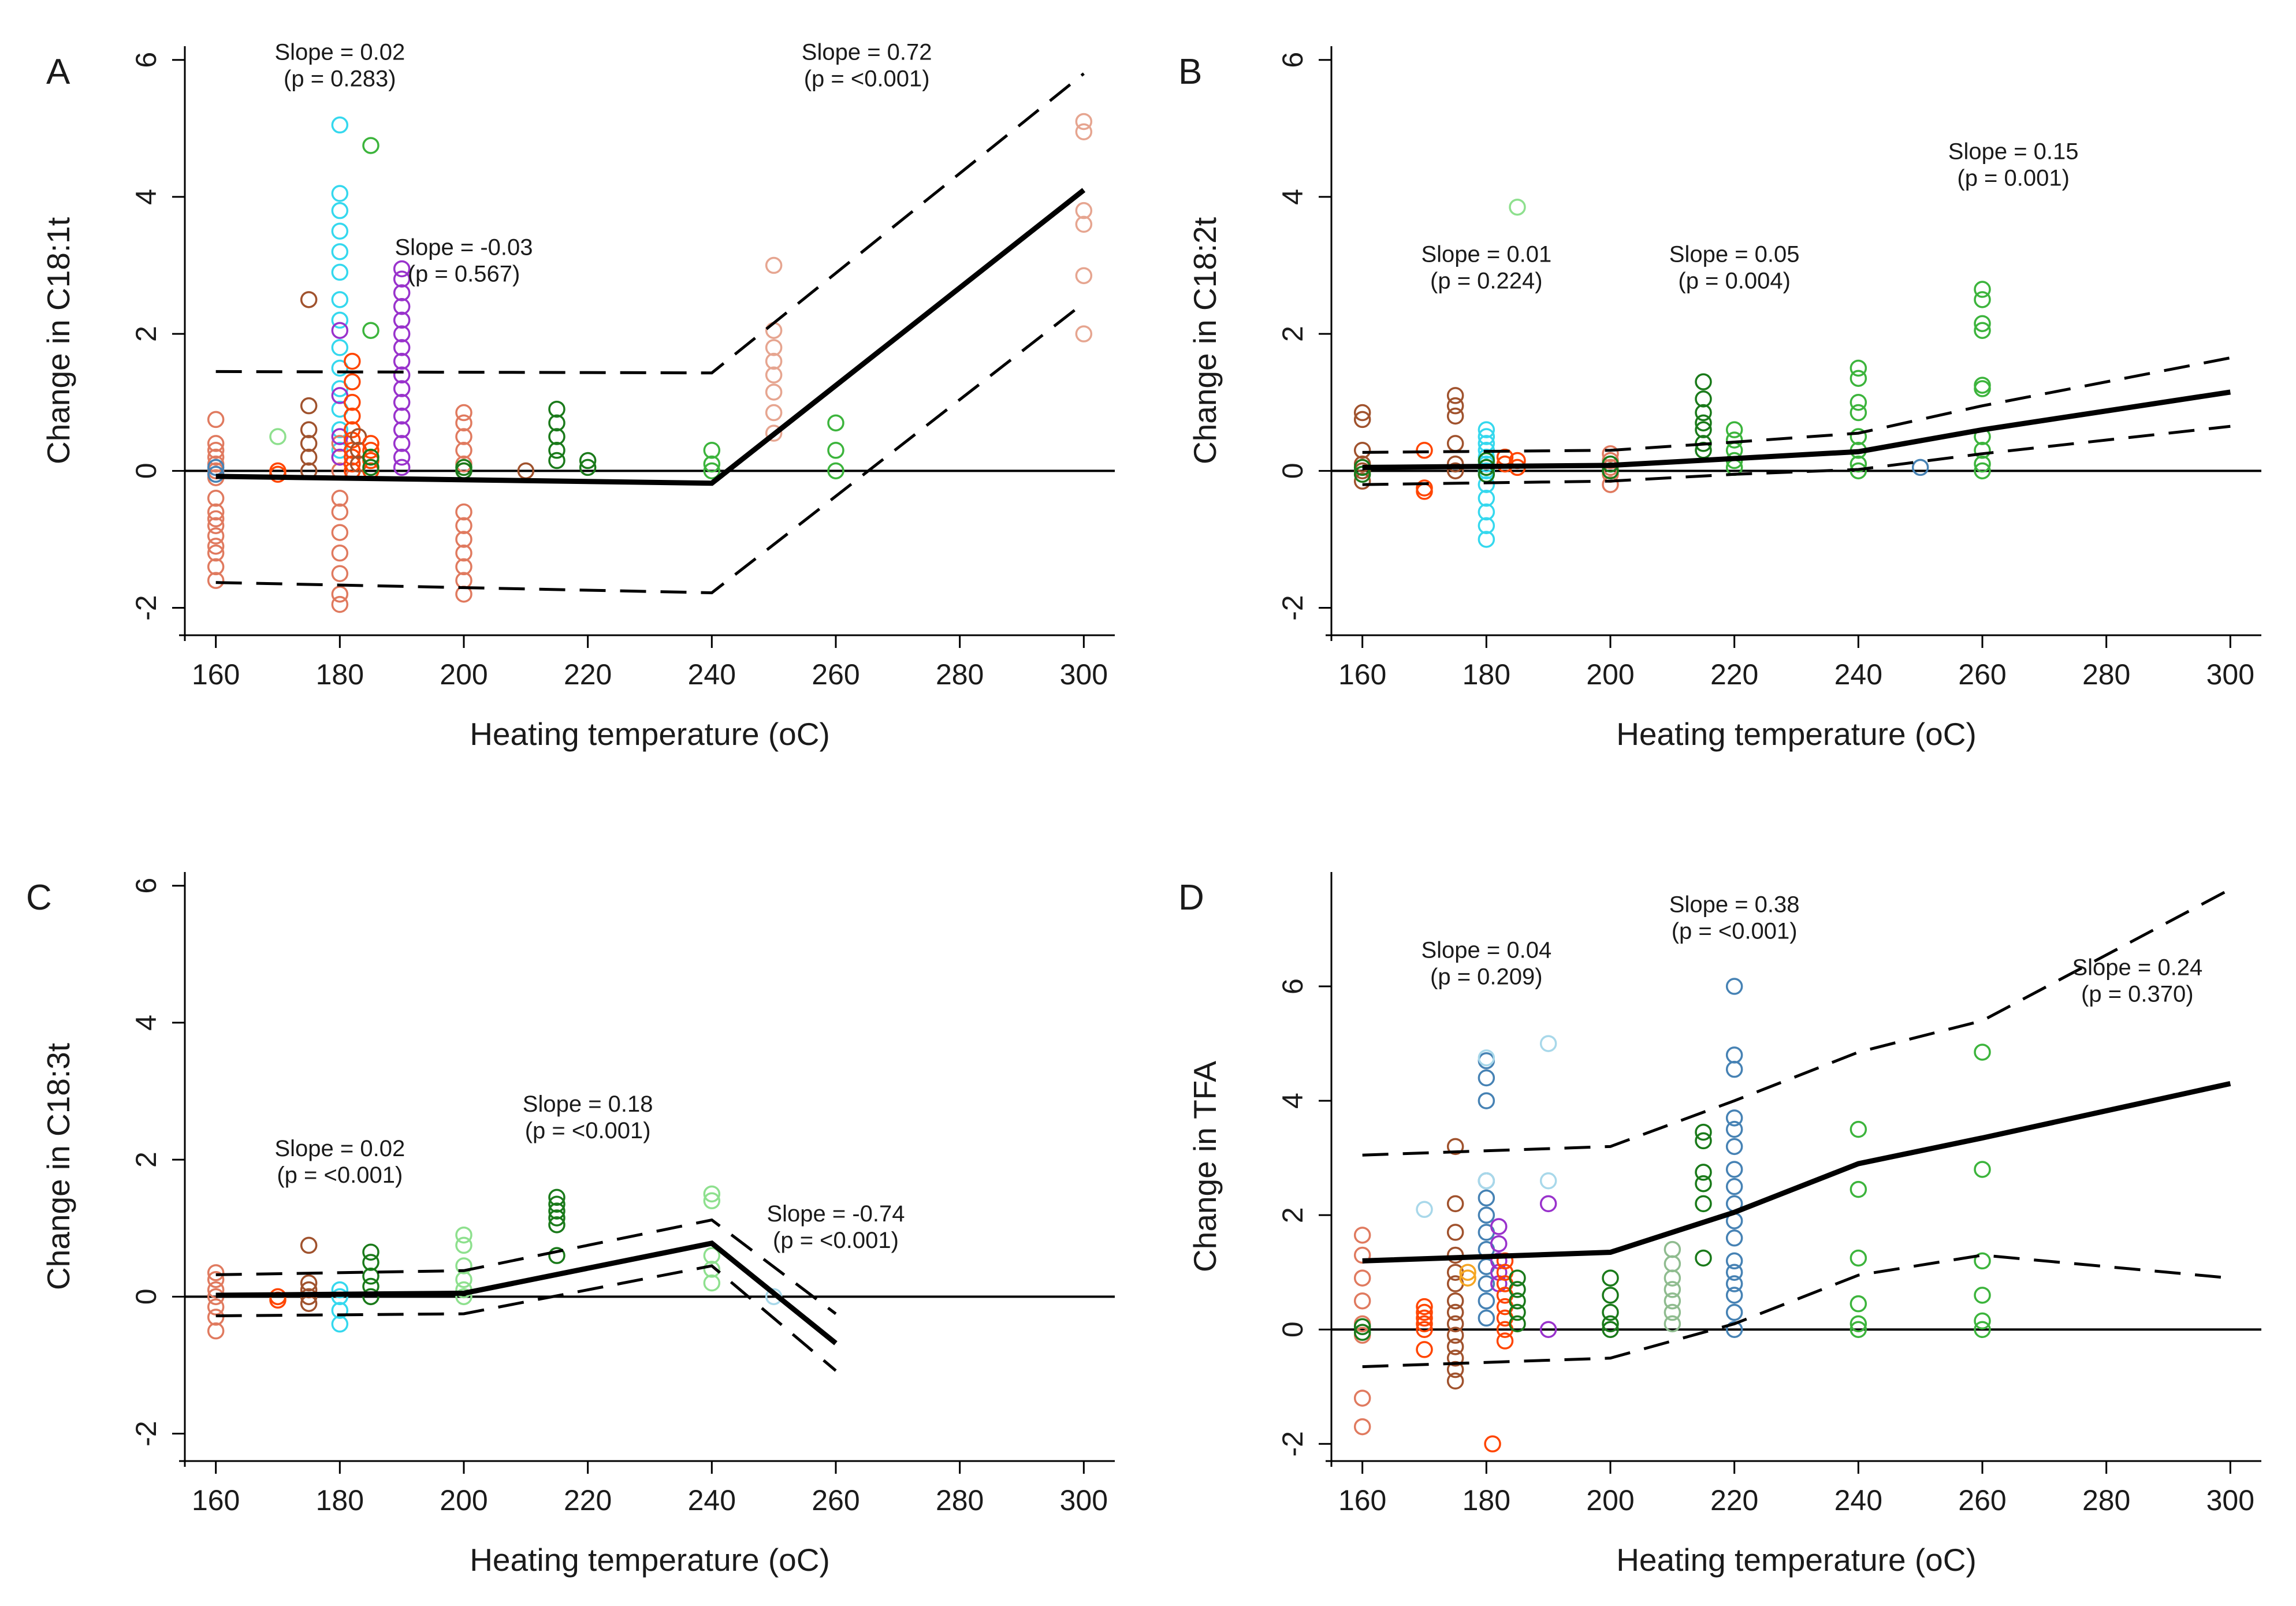 Image resolution: width=2296 pixels, height=1606 pixels. Describe the element at coordinates (1796, 1311) in the screenshot. I see `ci-lower-line` at that location.